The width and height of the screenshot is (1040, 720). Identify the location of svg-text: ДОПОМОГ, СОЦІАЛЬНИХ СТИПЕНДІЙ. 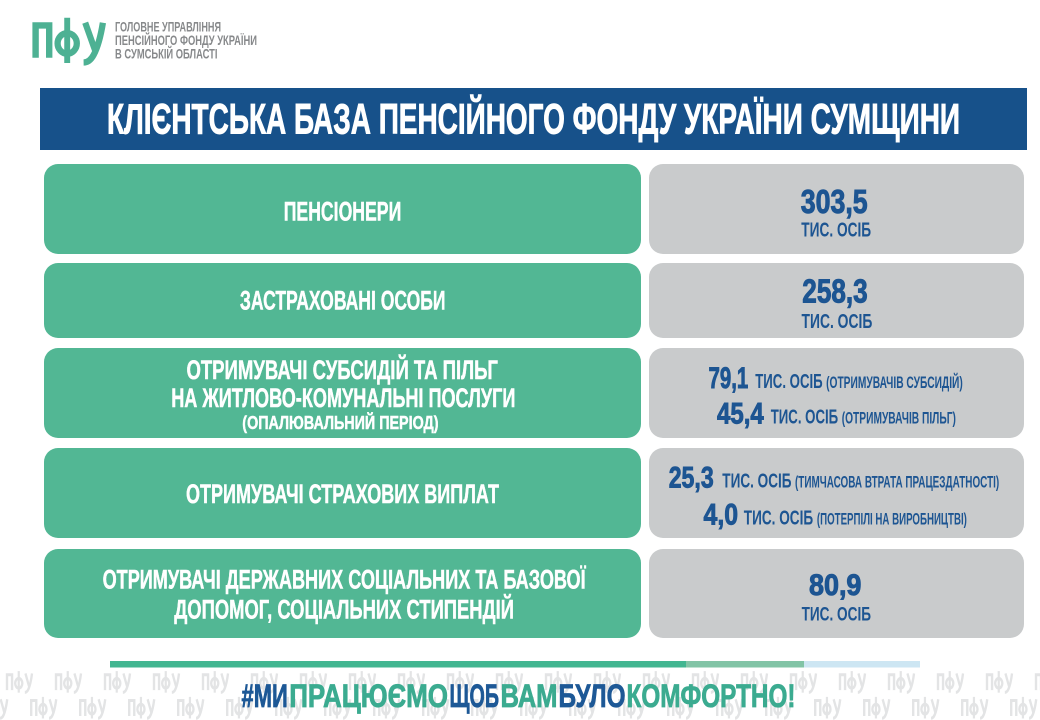
(344, 610).